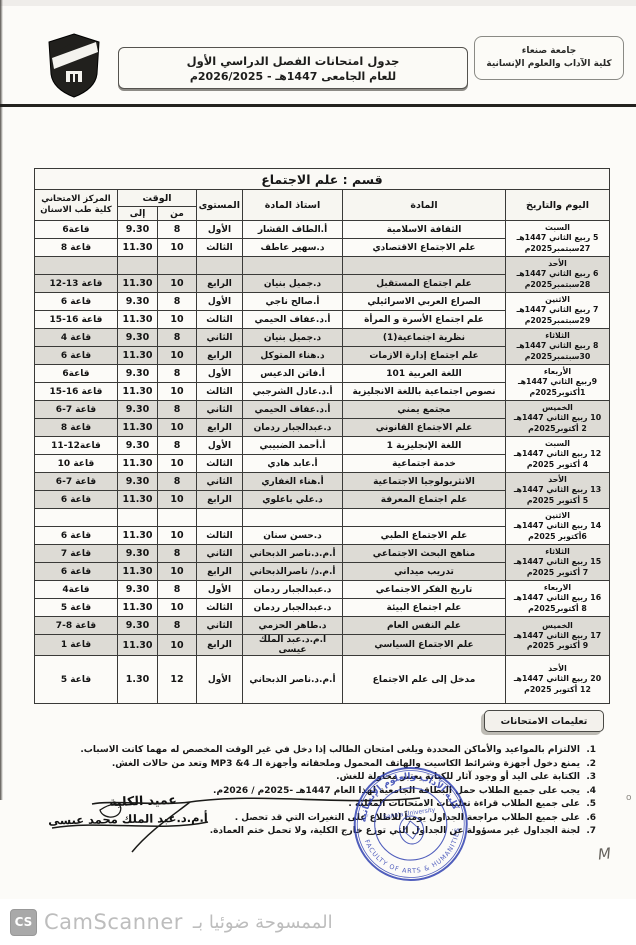  What do you see at coordinates (76, 391) in the screenshot?
I see `exam-center-cell: قاعة 16-15` at bounding box center [76, 391].